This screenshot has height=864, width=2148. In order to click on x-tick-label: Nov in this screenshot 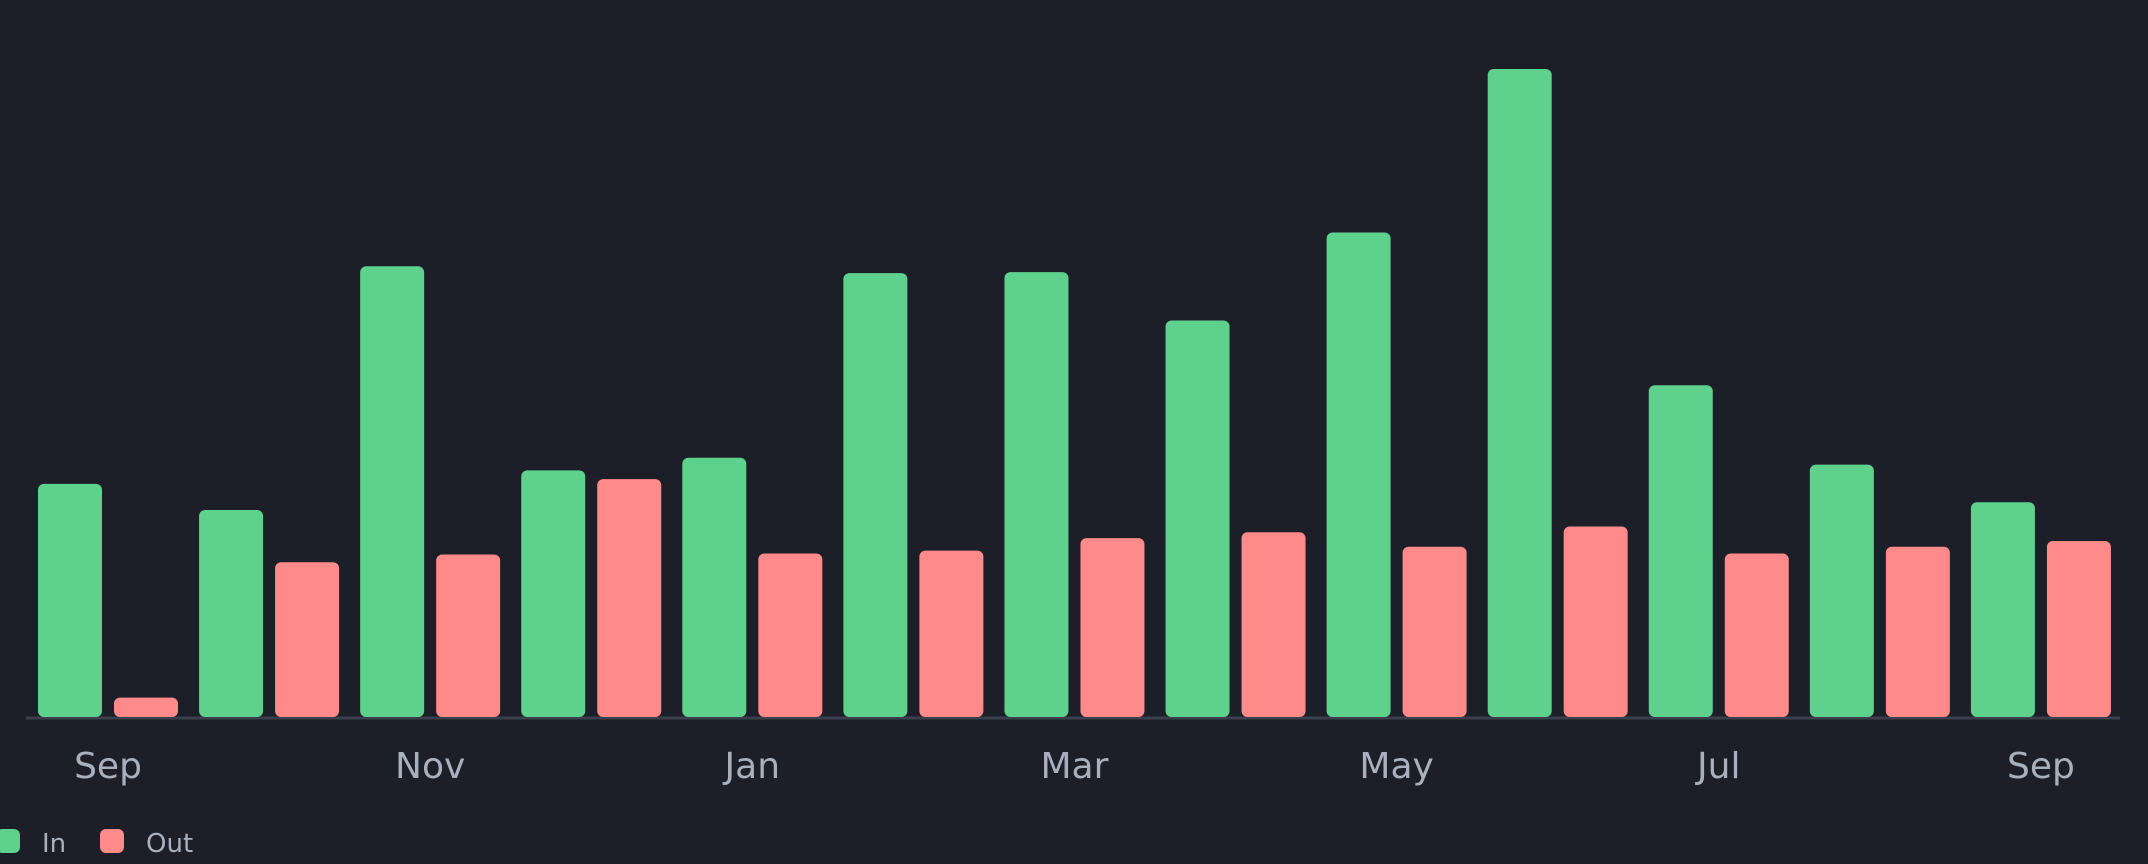, I will do `click(430, 766)`.